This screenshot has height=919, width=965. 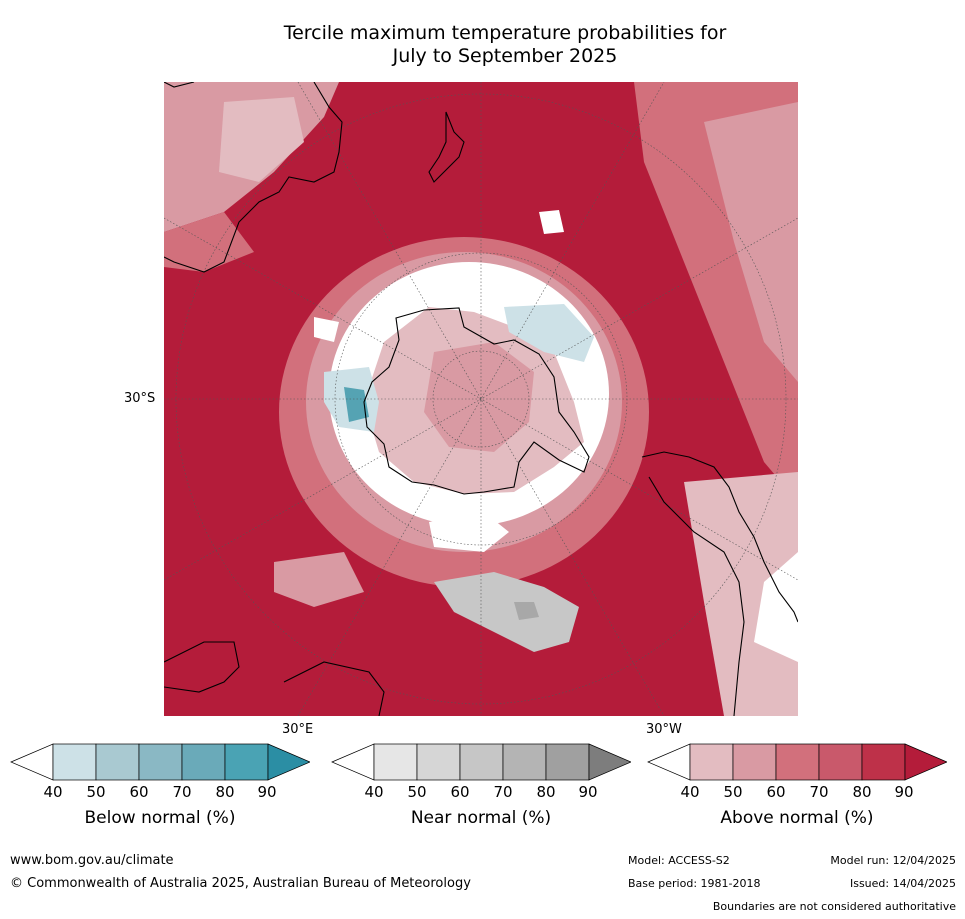 What do you see at coordinates (209, 242) in the screenshot?
I see `region-nw-band` at bounding box center [209, 242].